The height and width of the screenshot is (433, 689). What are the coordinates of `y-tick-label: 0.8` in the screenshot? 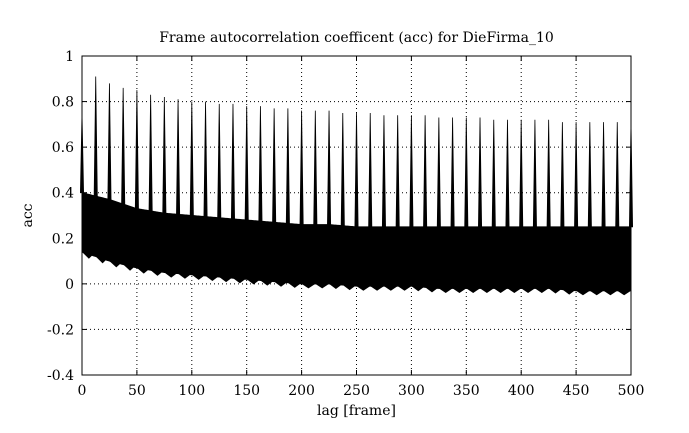 It's located at (63, 103).